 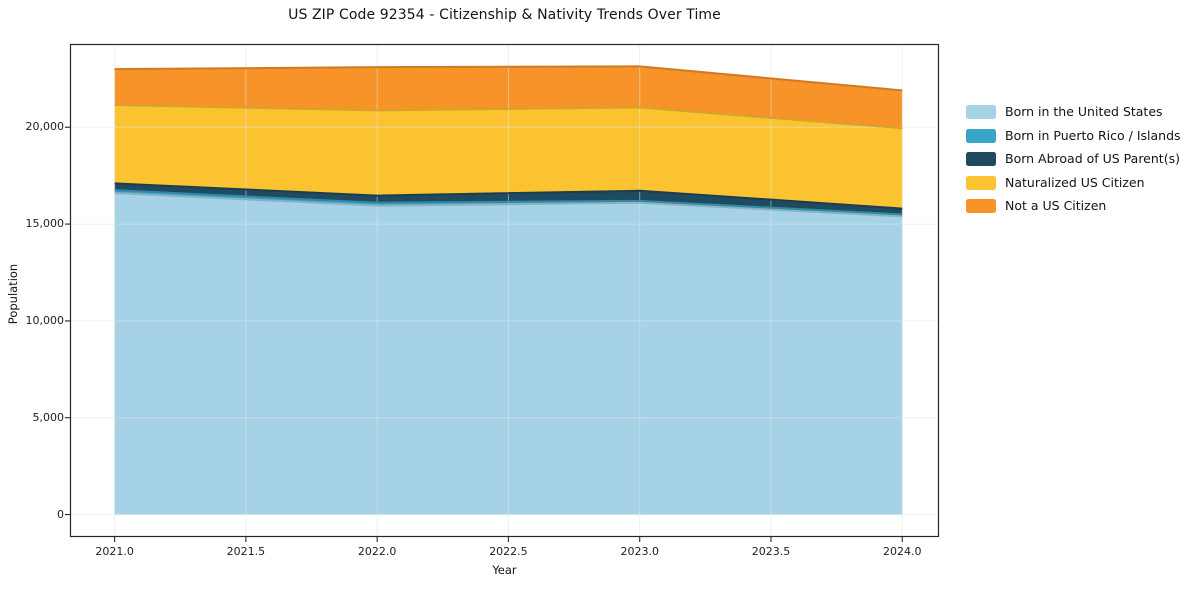 What do you see at coordinates (508, 205) in the screenshot?
I see `area-edge-born-in-the-united-states` at bounding box center [508, 205].